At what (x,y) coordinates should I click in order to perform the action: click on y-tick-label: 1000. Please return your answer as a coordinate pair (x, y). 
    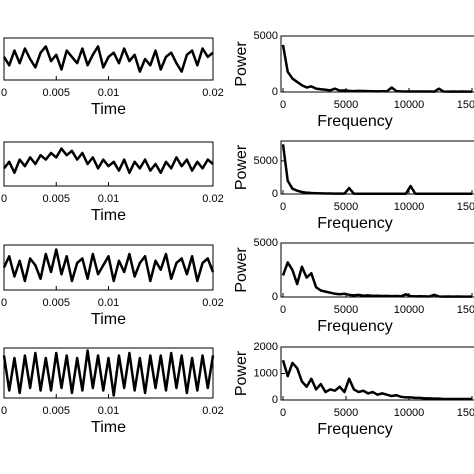
    Looking at the image, I should click on (266, 373).